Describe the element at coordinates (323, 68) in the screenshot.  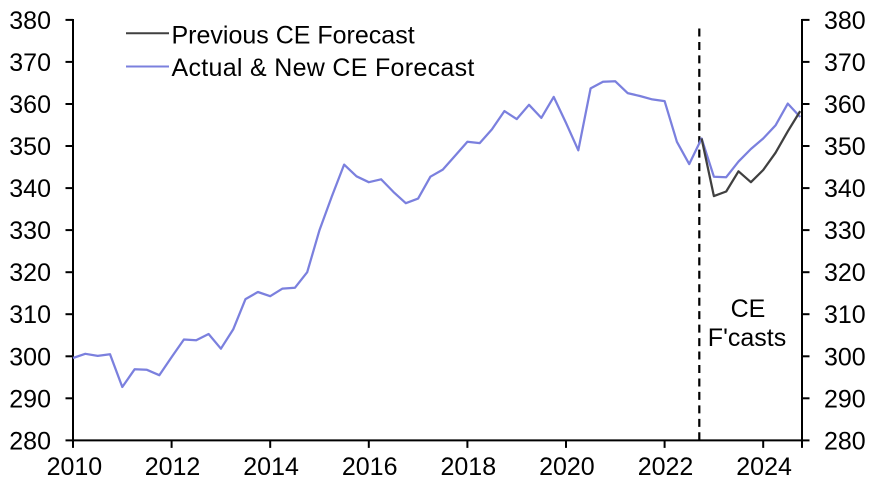
I see `svg-text: Actual & New CE Forecast` at that location.